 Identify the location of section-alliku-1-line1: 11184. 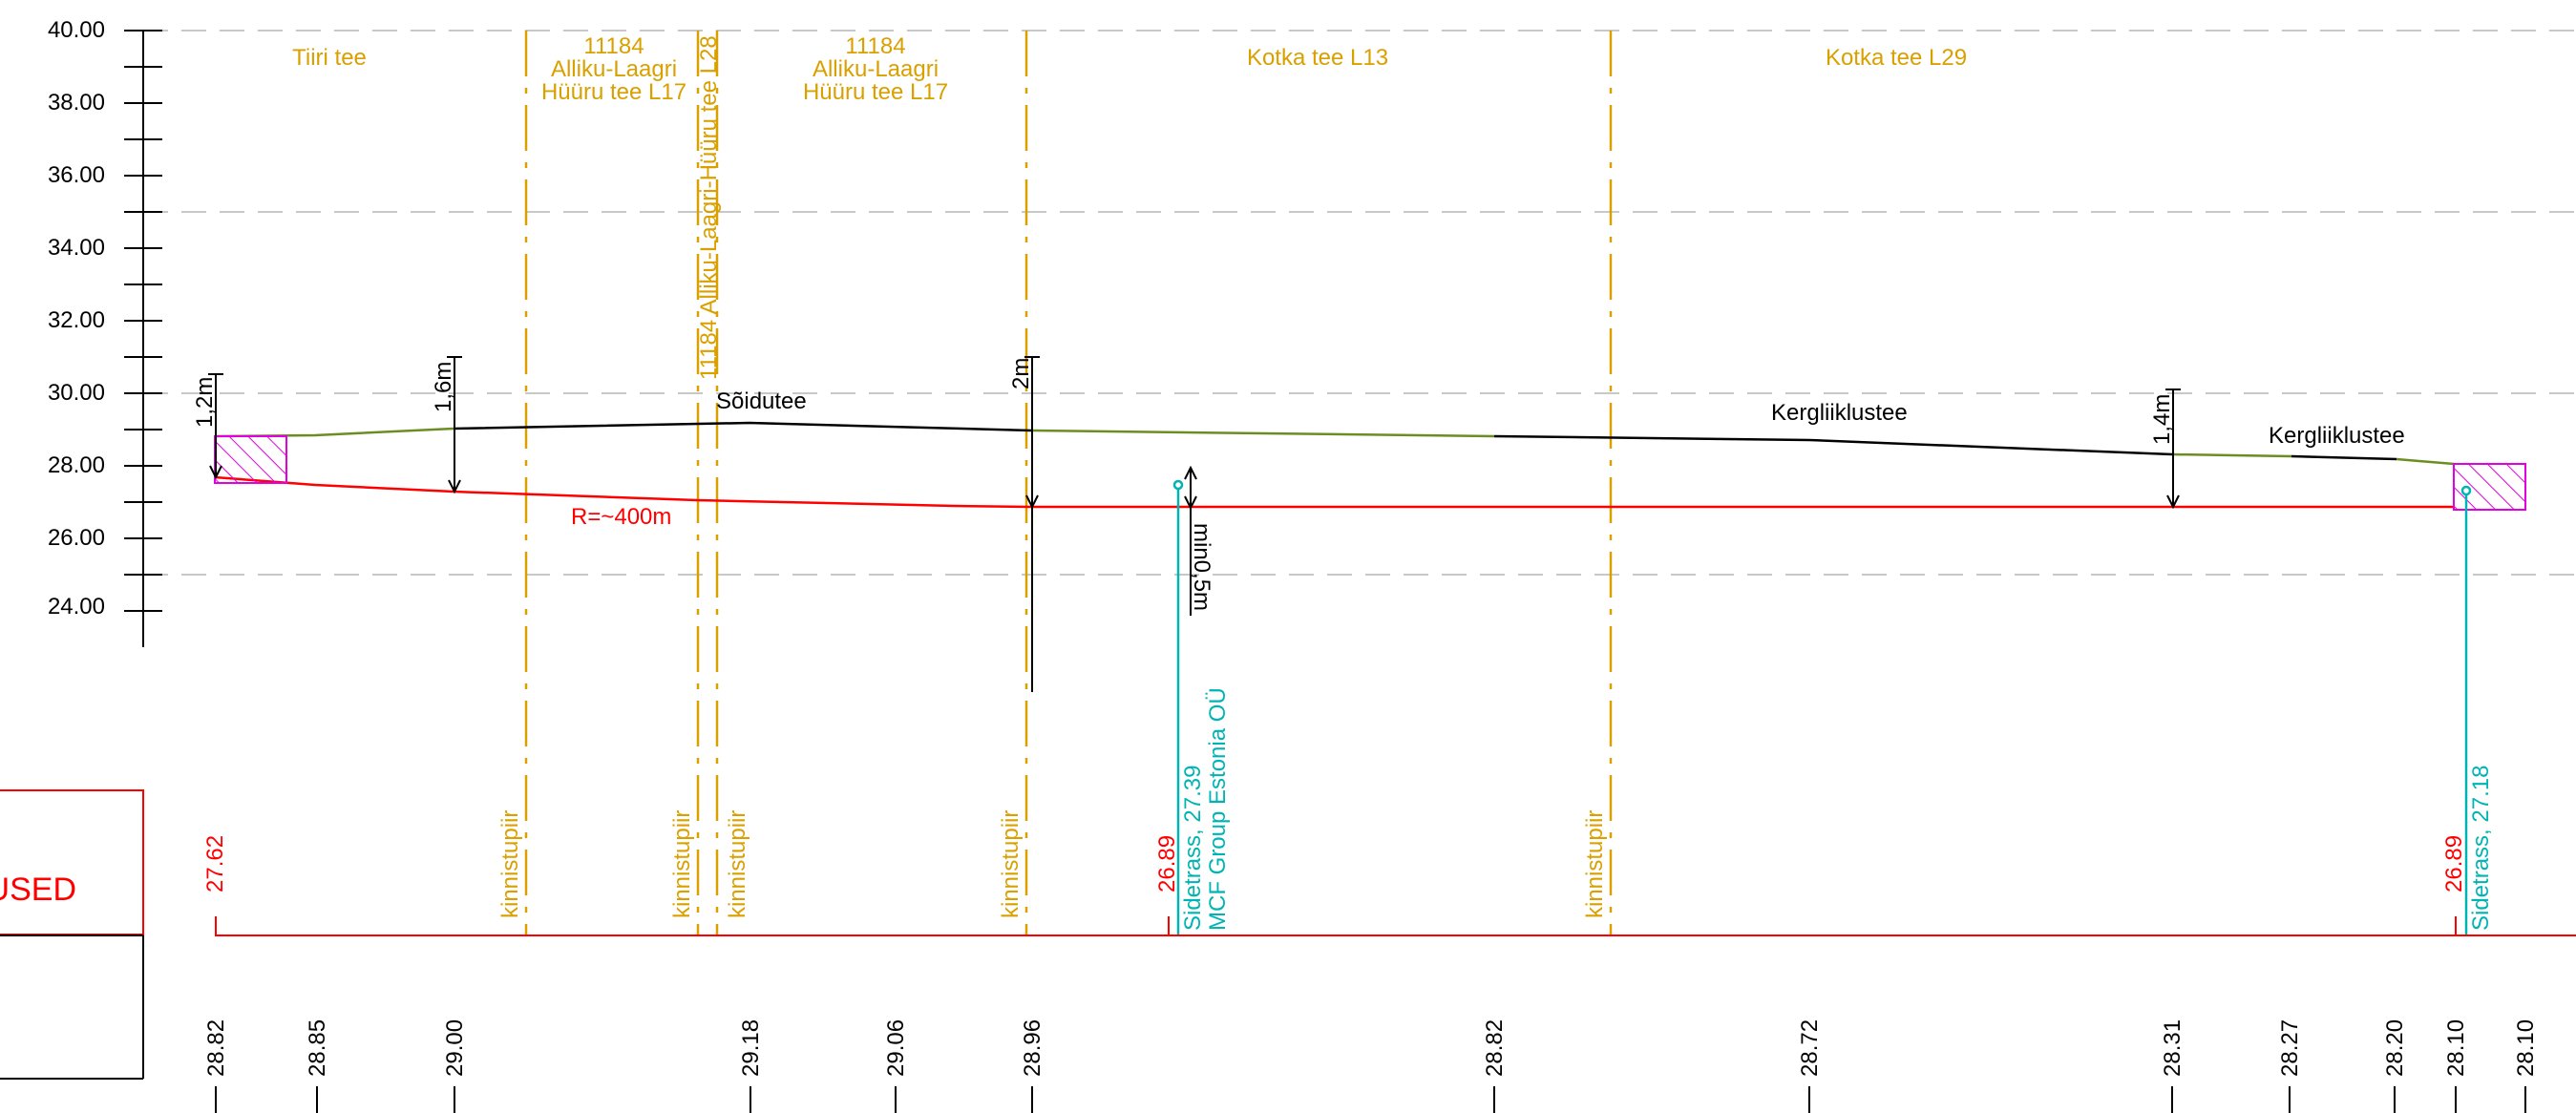
(613, 46).